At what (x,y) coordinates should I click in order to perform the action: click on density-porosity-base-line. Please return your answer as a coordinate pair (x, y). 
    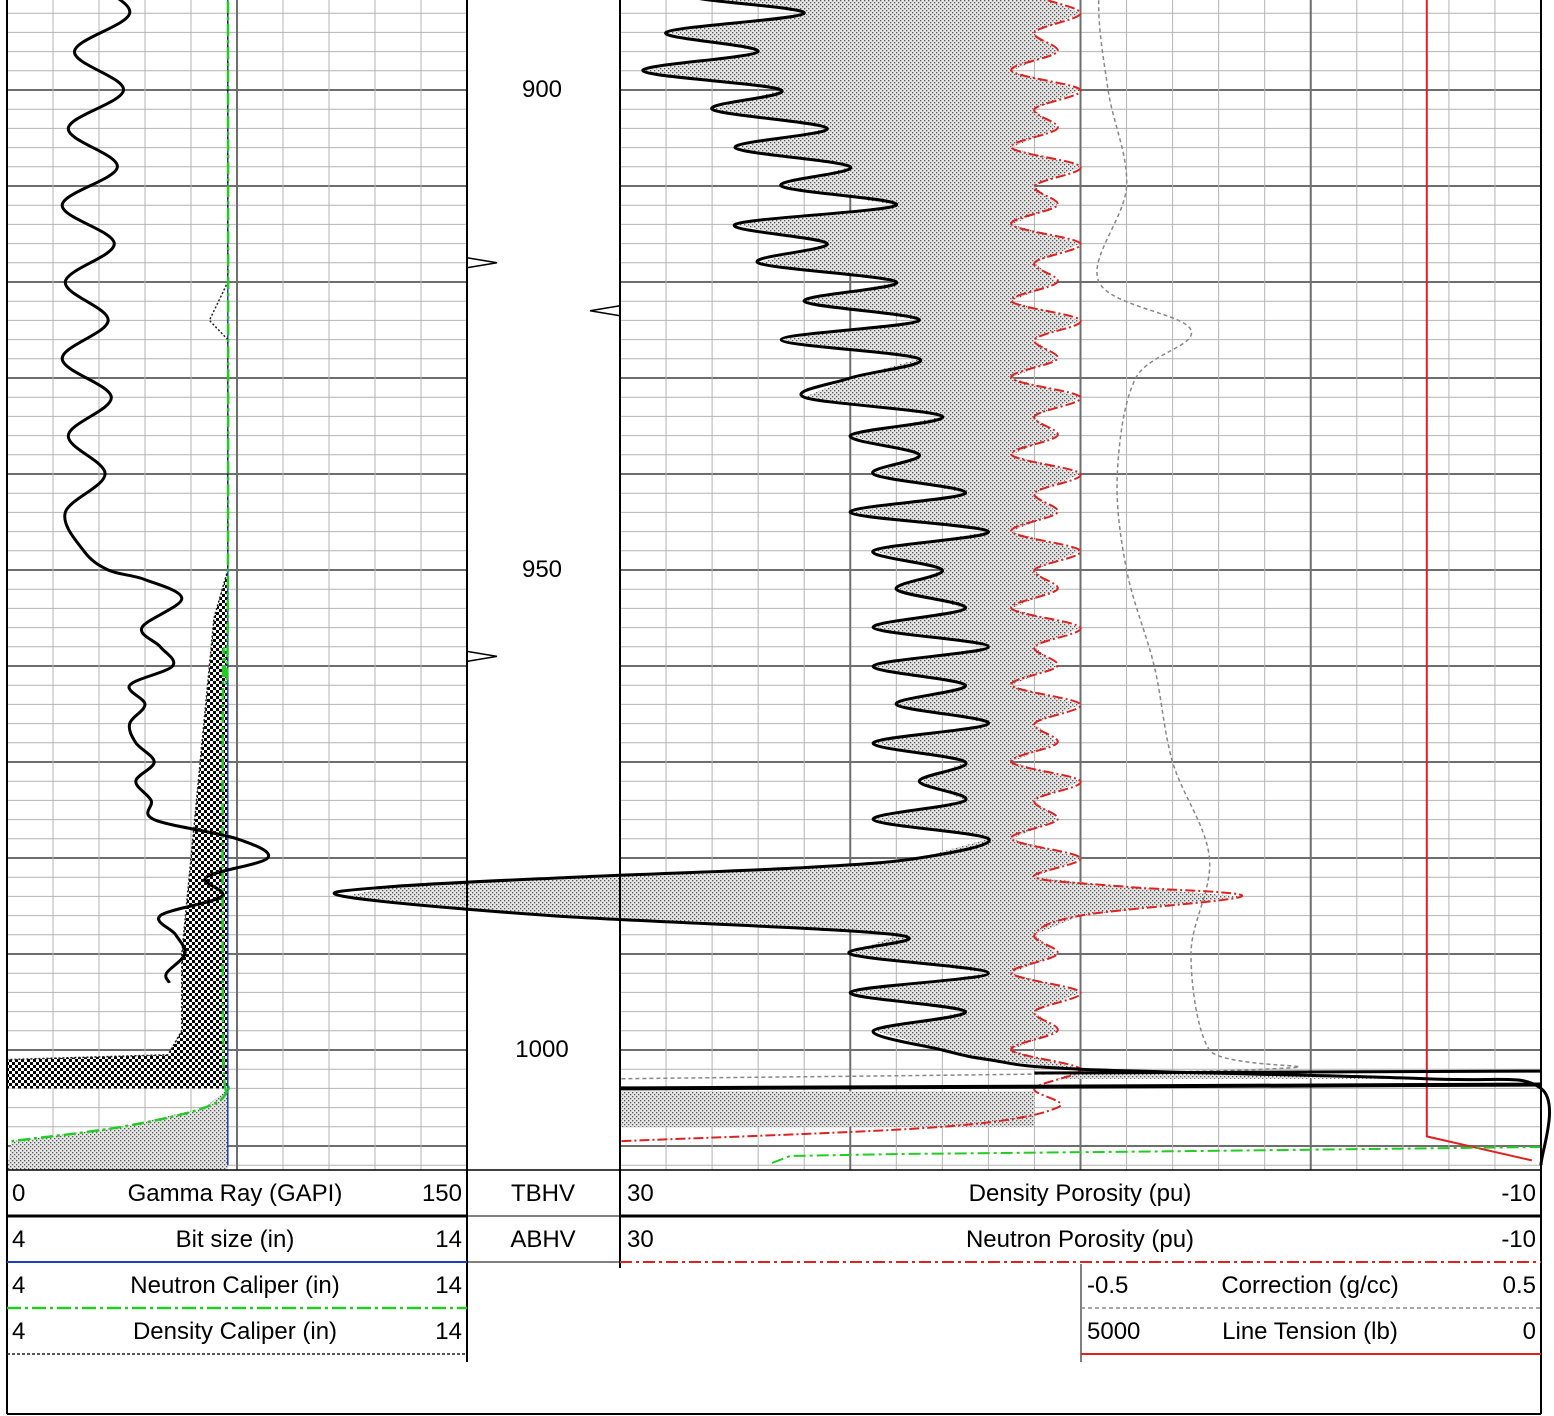
    Looking at the image, I should click on (1080, 1086).